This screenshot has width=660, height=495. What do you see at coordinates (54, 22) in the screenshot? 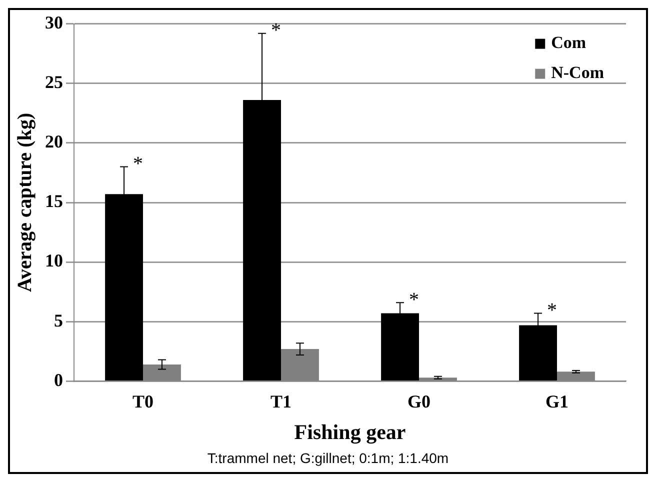
I see `y-tick-label: 30` at bounding box center [54, 22].